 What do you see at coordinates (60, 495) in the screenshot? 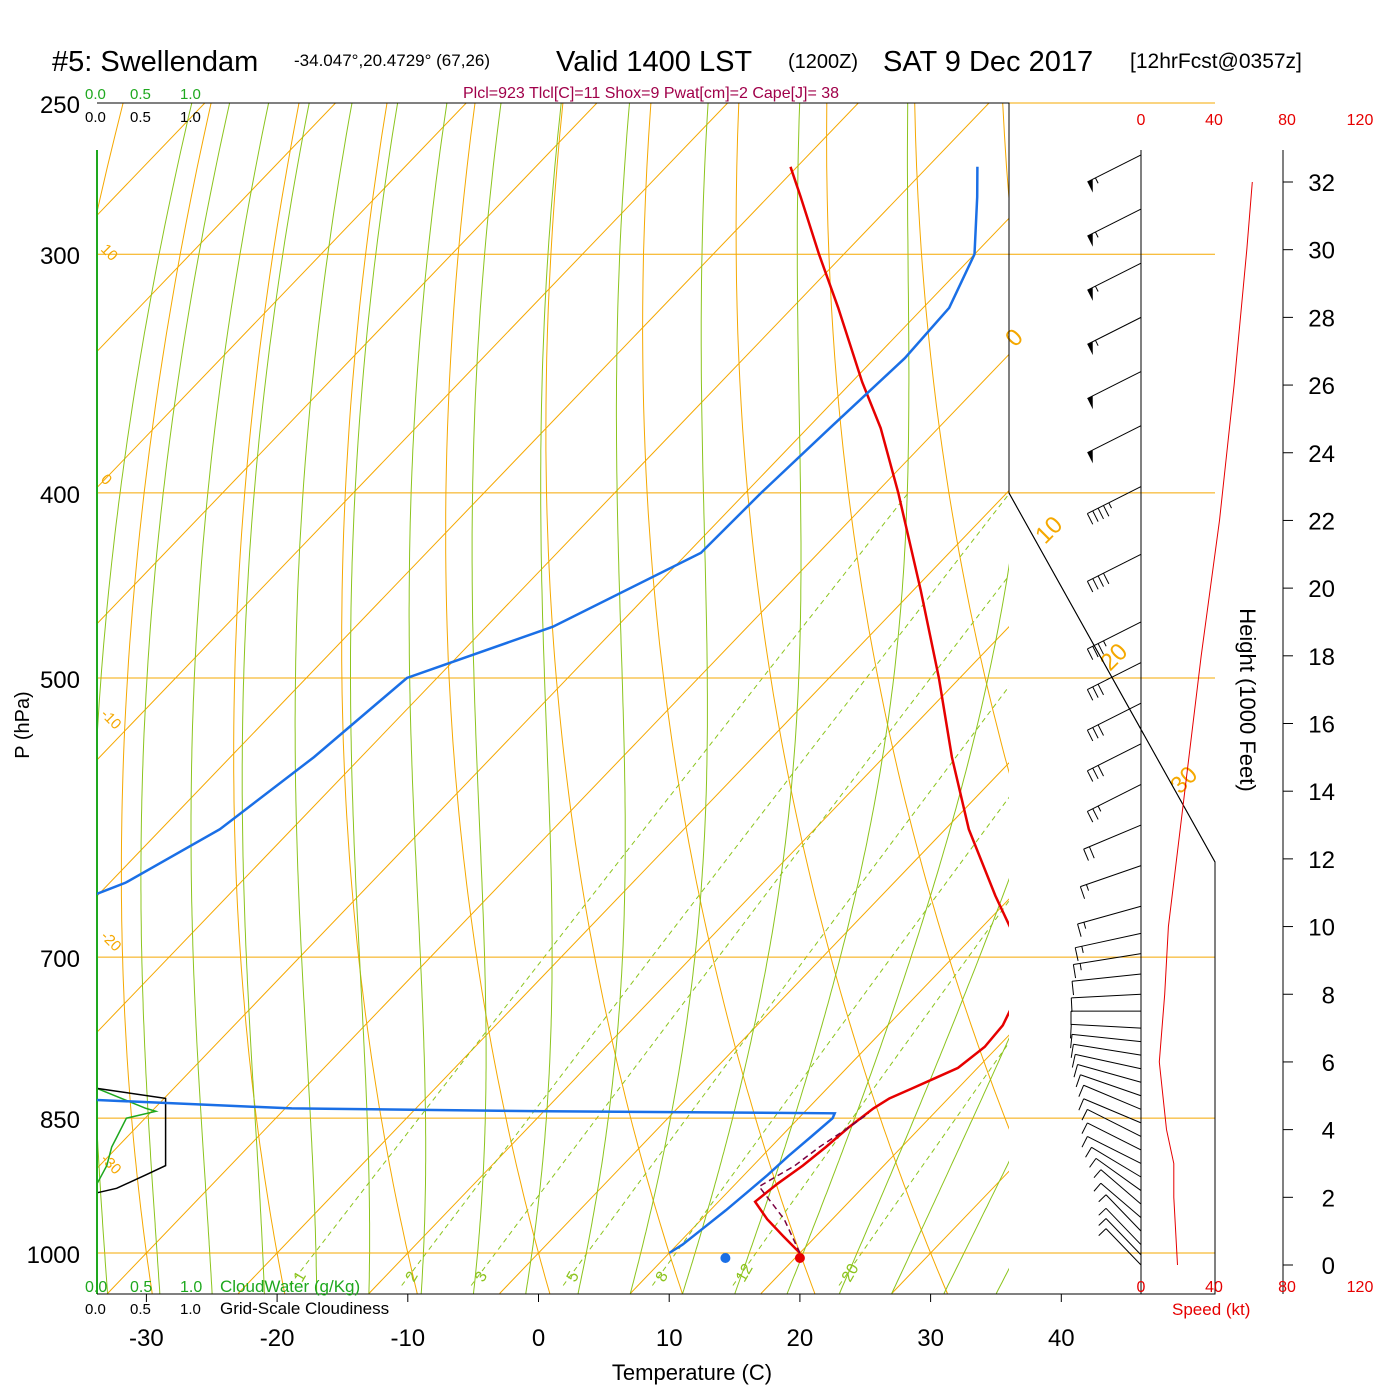
I see `pressure-tick-label: 400` at bounding box center [60, 495].